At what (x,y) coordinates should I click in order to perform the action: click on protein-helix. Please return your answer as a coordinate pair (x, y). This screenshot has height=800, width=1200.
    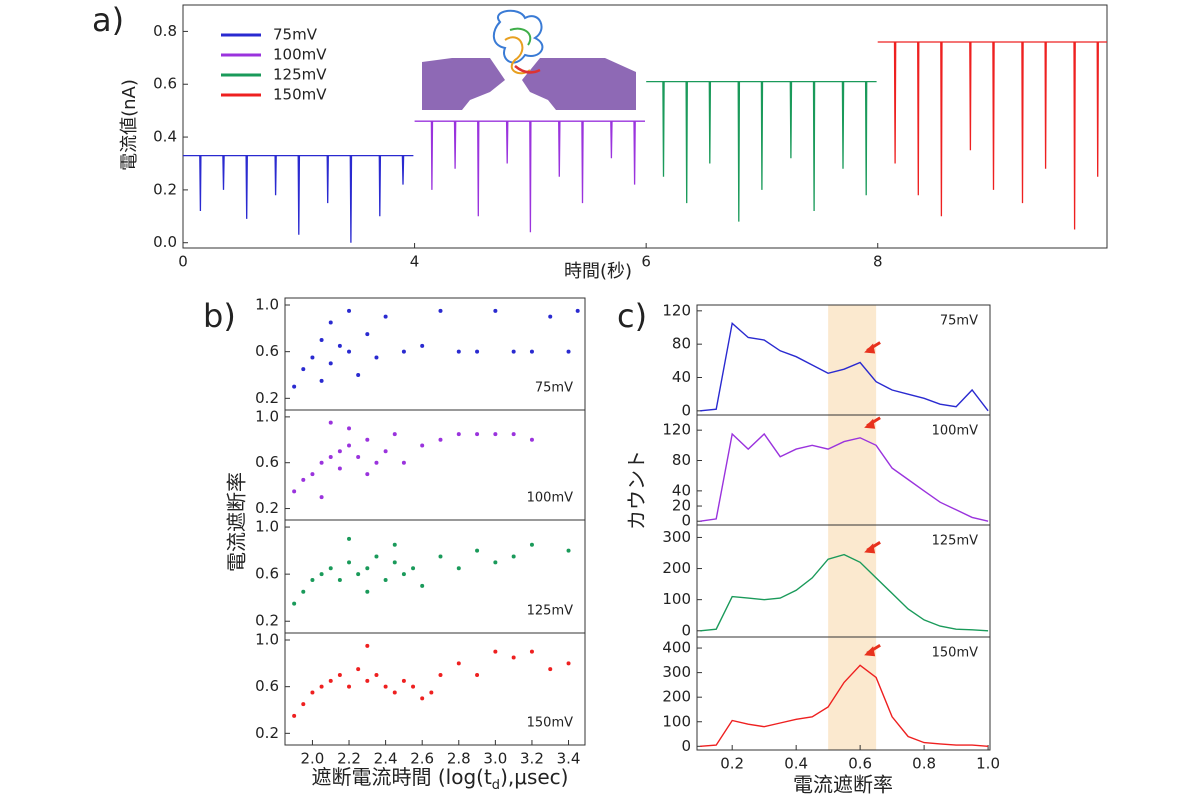
    Looking at the image, I should click on (517, 55).